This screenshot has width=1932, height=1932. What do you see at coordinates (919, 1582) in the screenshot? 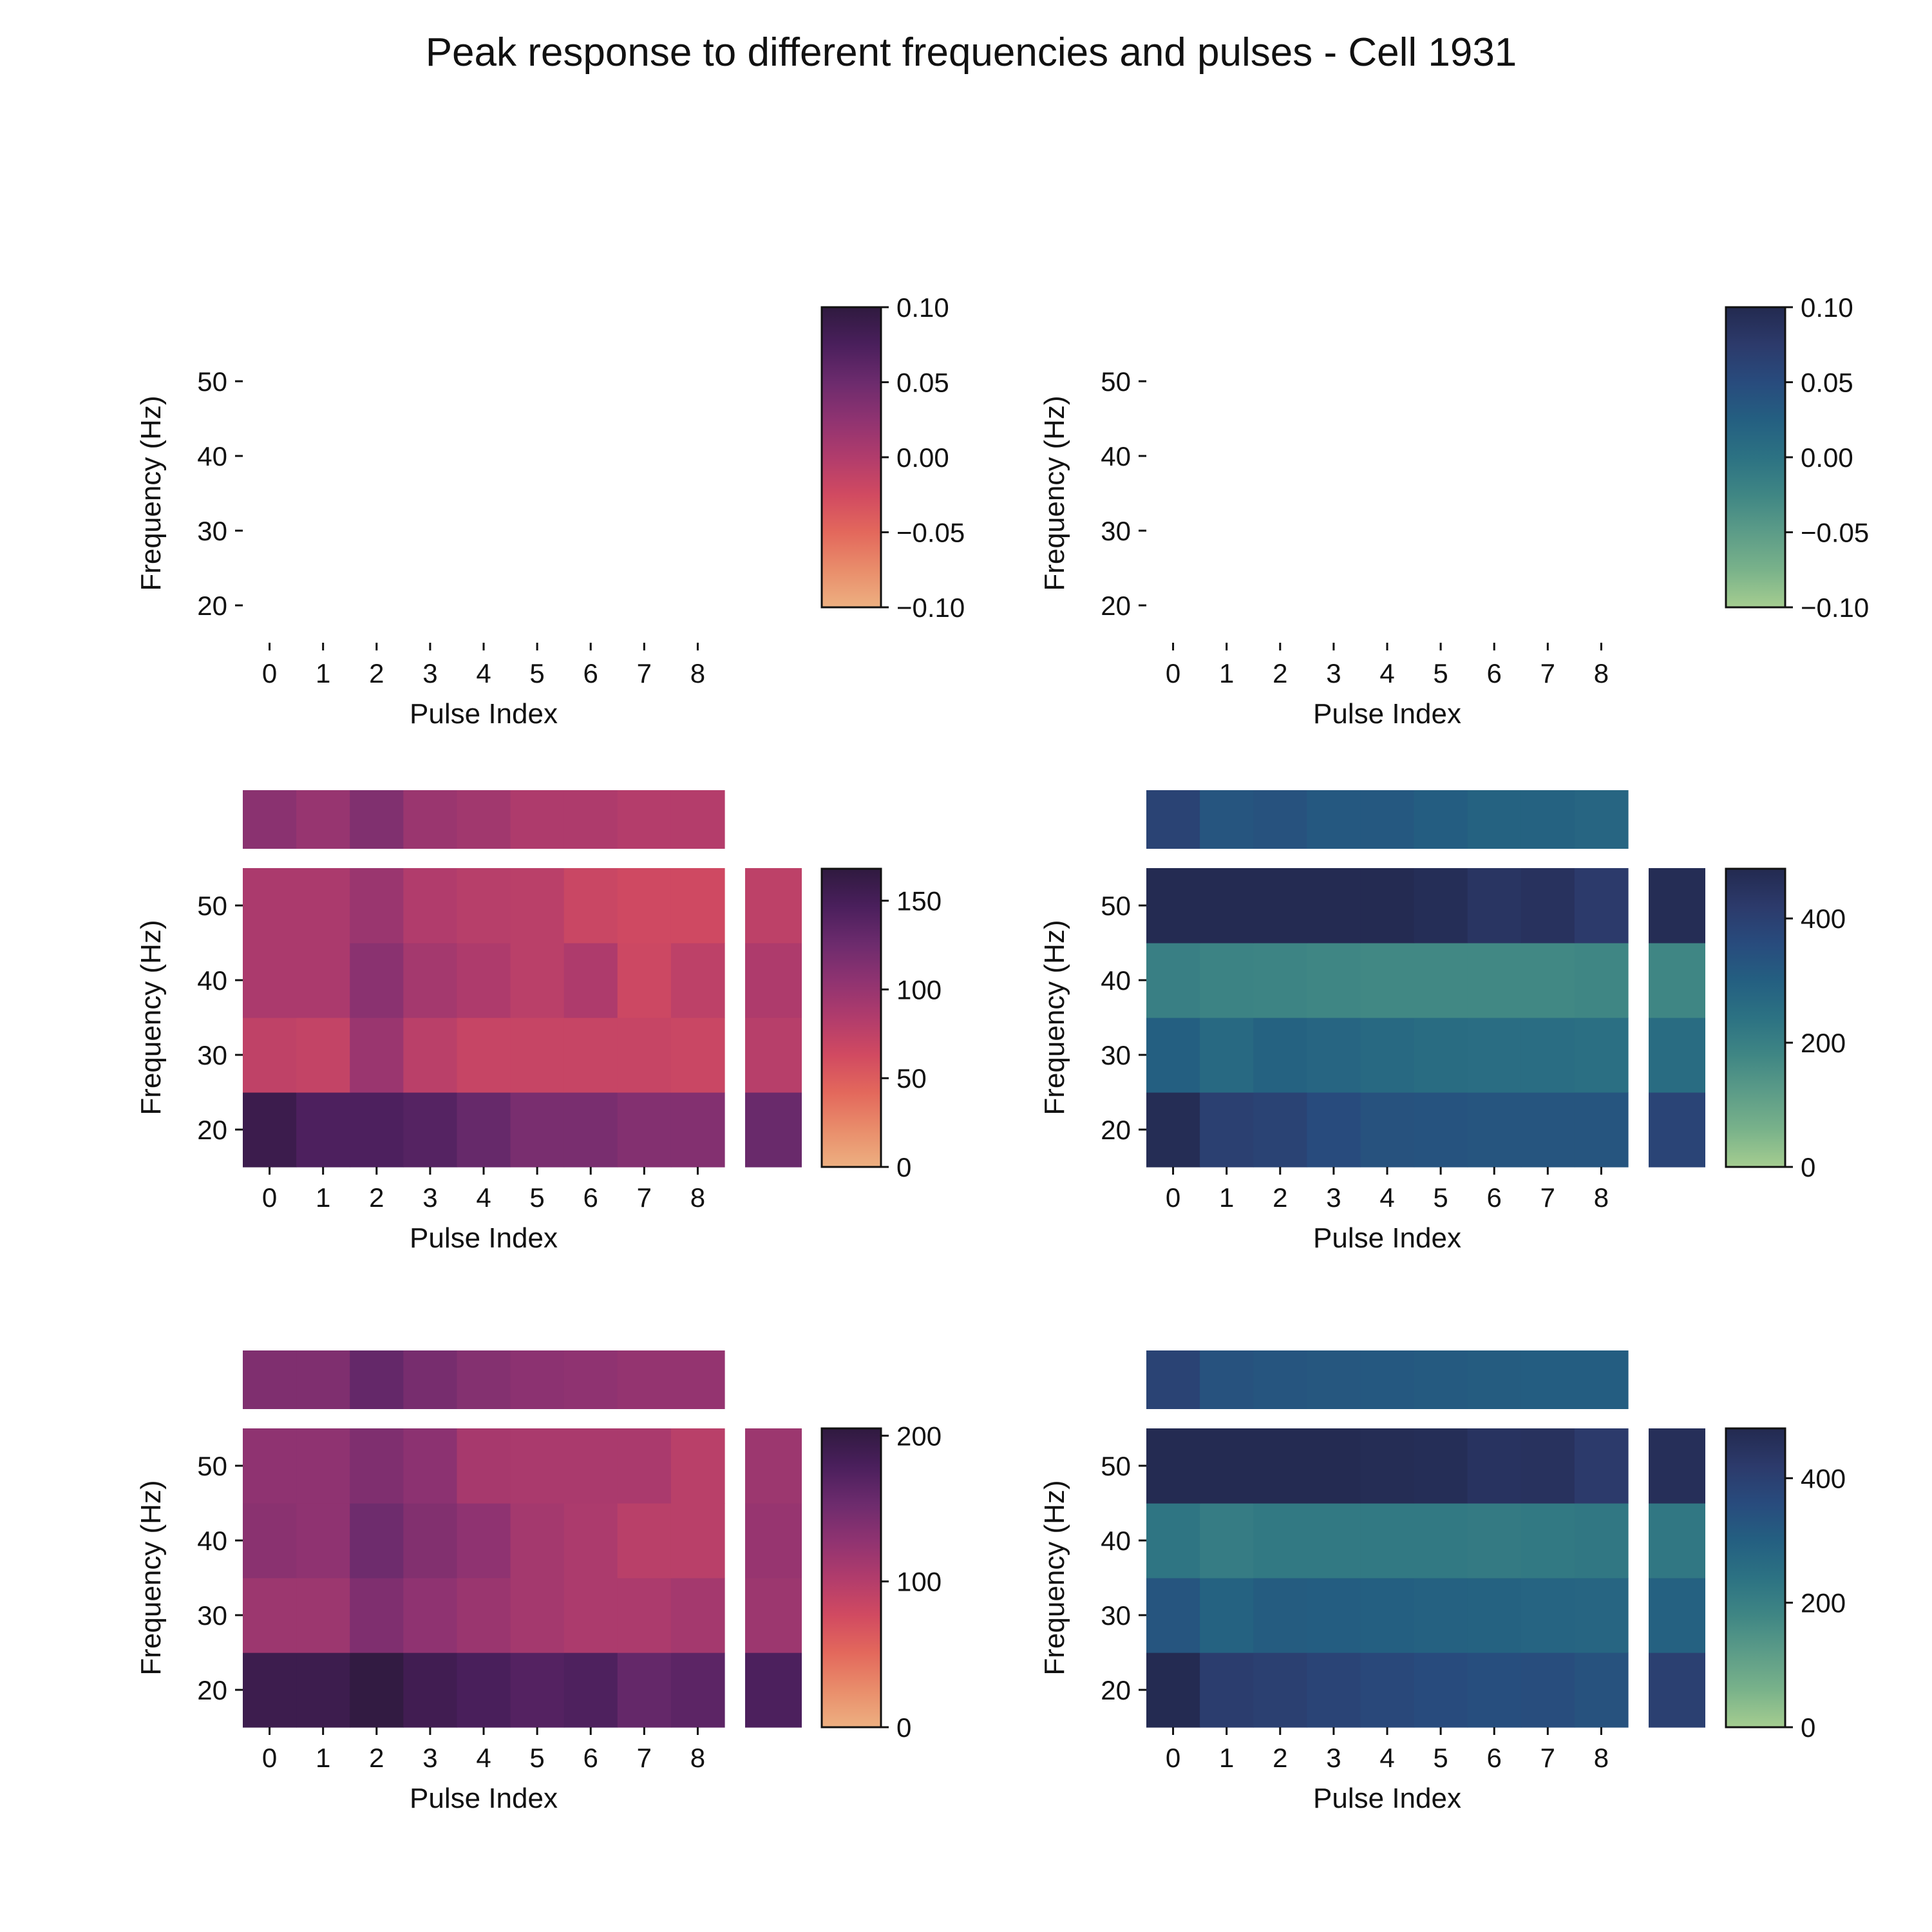
I see `colorbar-tick-label: 100` at bounding box center [919, 1582].